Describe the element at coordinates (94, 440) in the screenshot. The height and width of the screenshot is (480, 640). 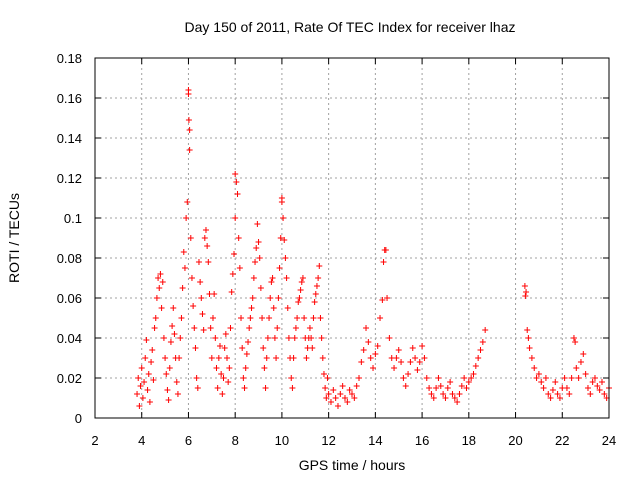
I see `x-tick-label: 2` at that location.